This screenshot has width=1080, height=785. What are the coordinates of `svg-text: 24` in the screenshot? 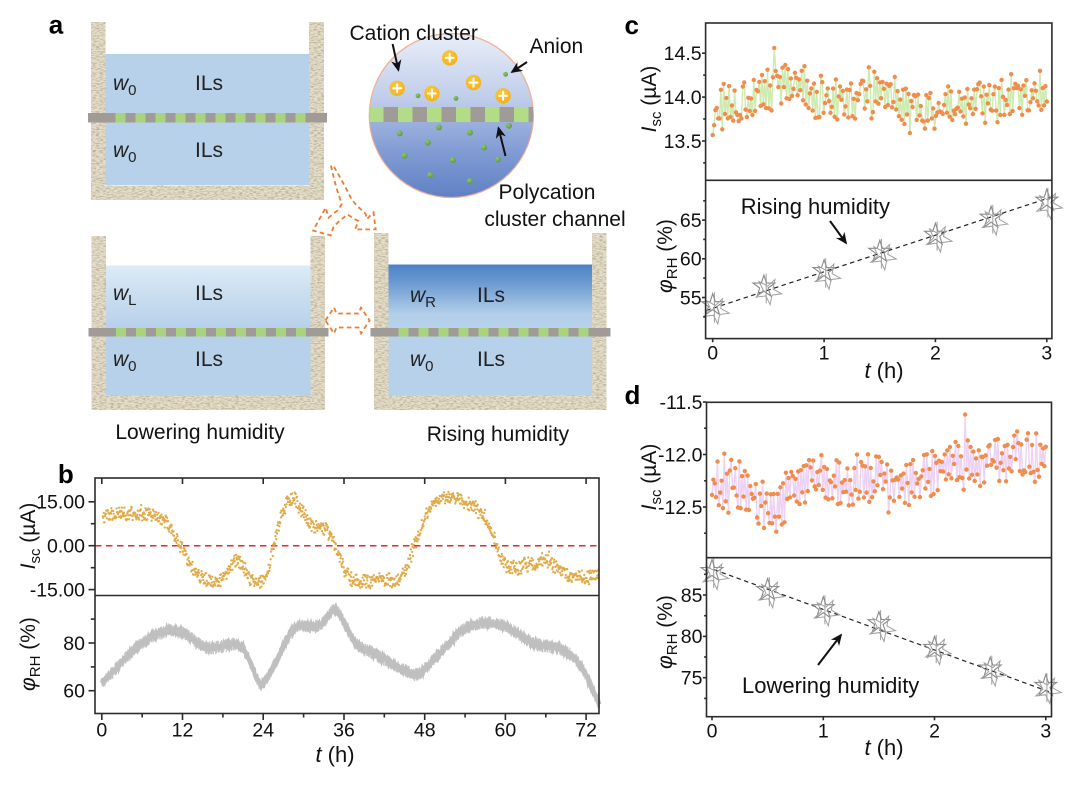 It's located at (263, 731).